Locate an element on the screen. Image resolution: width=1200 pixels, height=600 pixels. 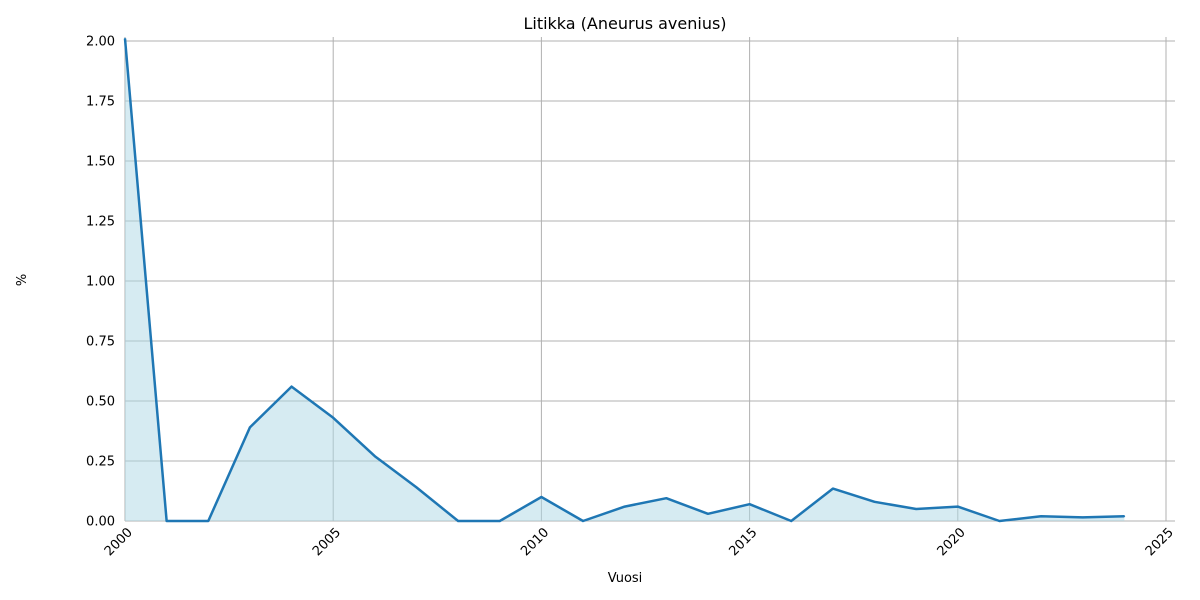
y-tick-label: 0.00 is located at coordinates (100, 522).